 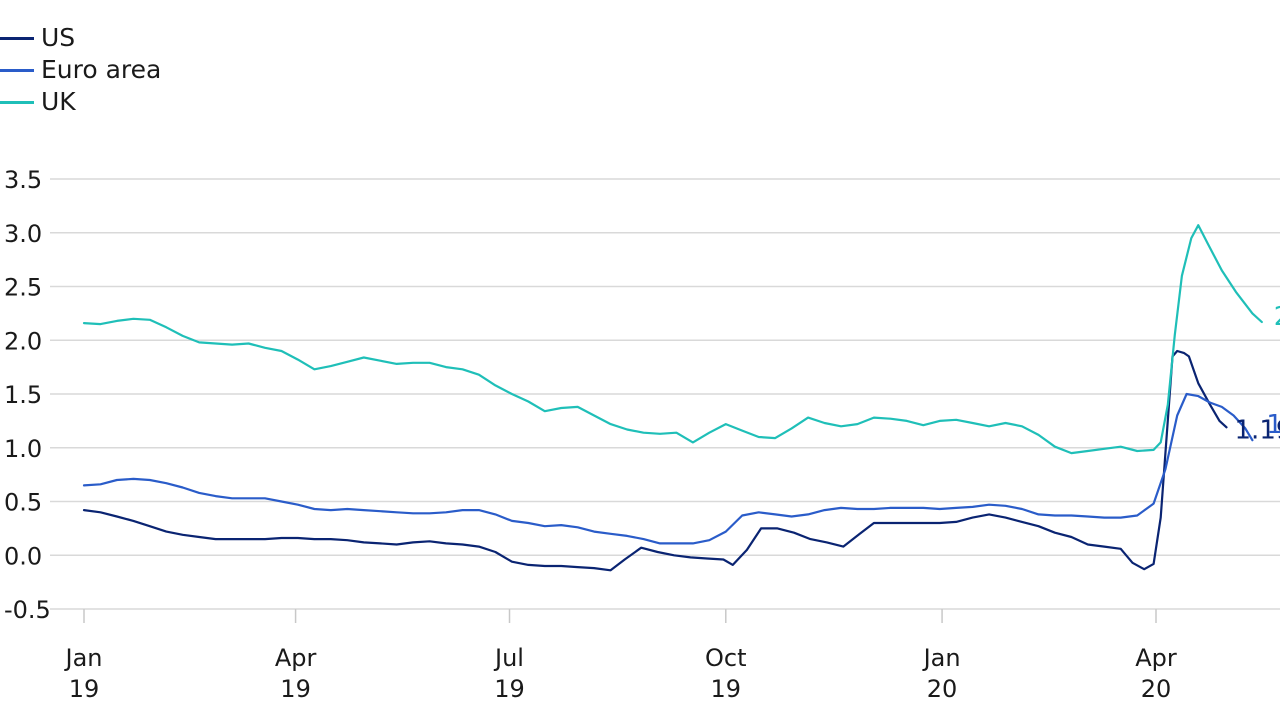 What do you see at coordinates (58, 37) in the screenshot?
I see `legend-label-us: US` at bounding box center [58, 37].